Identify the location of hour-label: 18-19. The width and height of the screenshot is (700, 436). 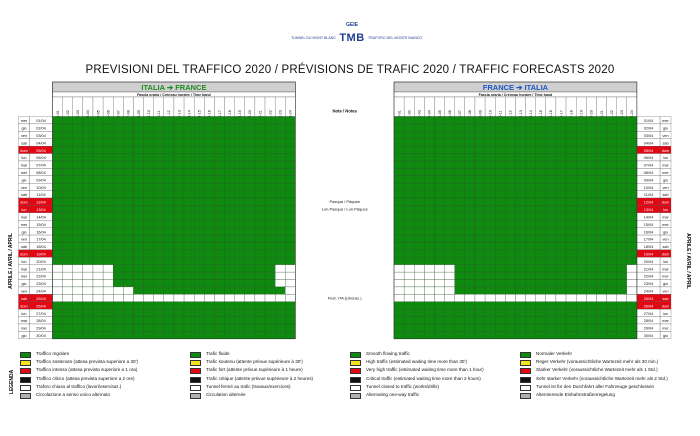
(240, 115).